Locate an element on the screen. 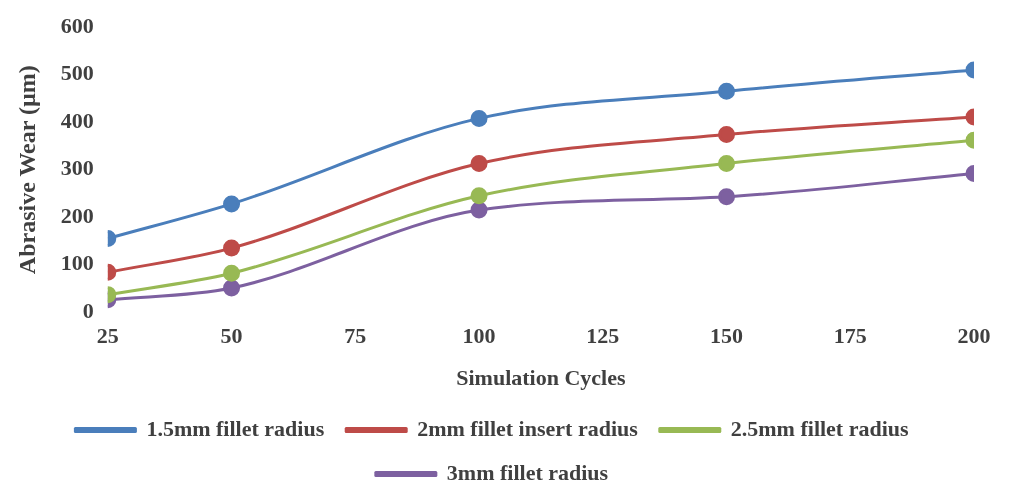 This screenshot has width=1014, height=500. legend-label: 2.5mm fillet radius is located at coordinates (820, 428).